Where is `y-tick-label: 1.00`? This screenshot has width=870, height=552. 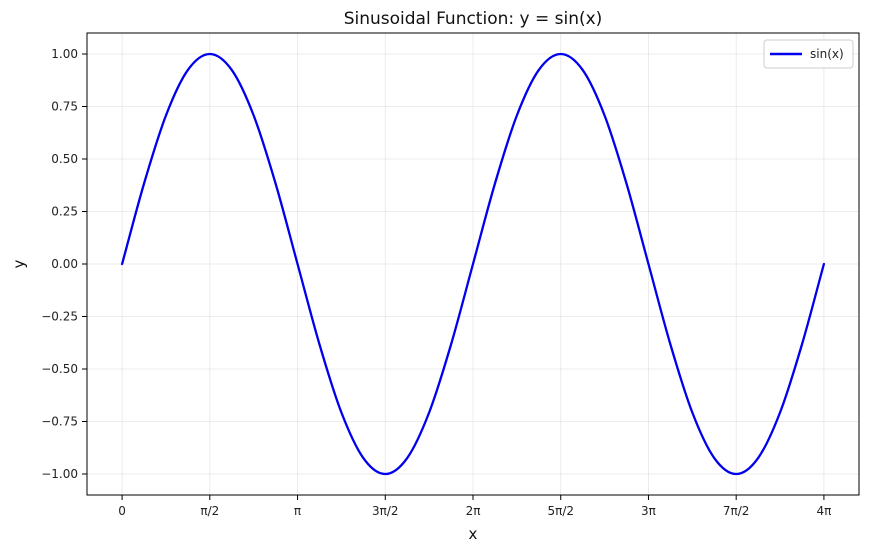 y-tick-label: 1.00 is located at coordinates (64, 54).